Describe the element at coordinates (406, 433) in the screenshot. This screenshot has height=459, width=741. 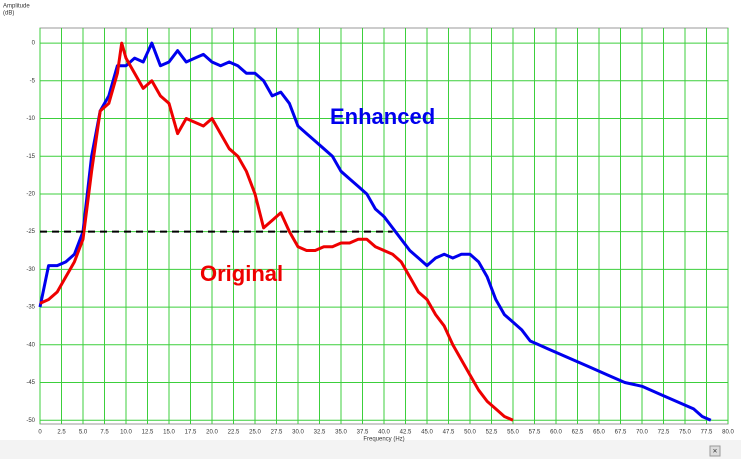
I see `x-tick-label: 42.5` at that location.